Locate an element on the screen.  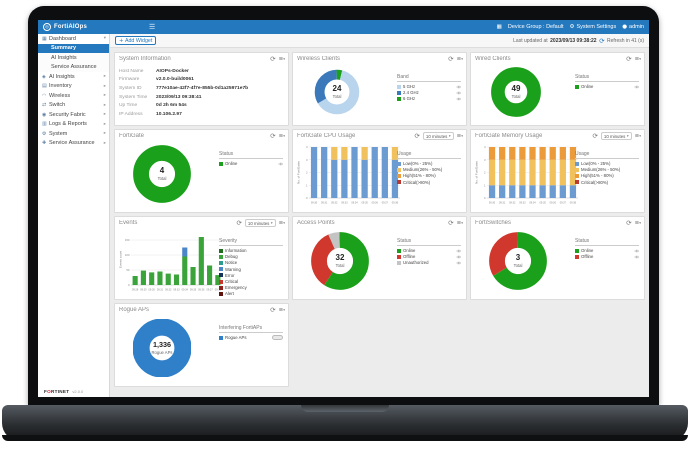
svg-text: 4 is located at coordinates (307, 147).